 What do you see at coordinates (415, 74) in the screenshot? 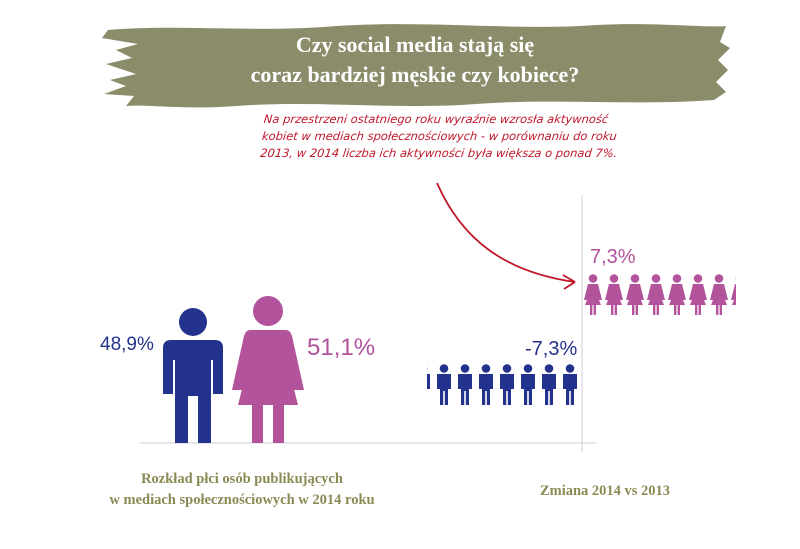
I see `title-line-2: coraz bardziej męskie czy kobiece?` at bounding box center [415, 74].